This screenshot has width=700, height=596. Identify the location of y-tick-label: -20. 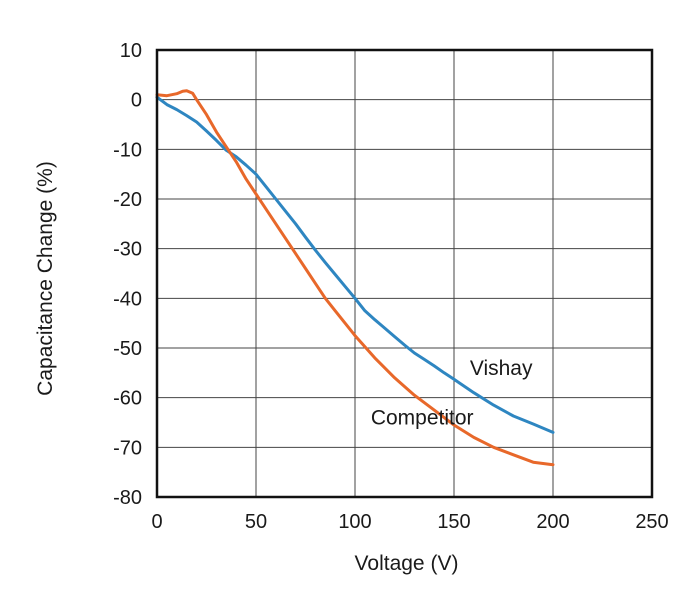
(127, 200).